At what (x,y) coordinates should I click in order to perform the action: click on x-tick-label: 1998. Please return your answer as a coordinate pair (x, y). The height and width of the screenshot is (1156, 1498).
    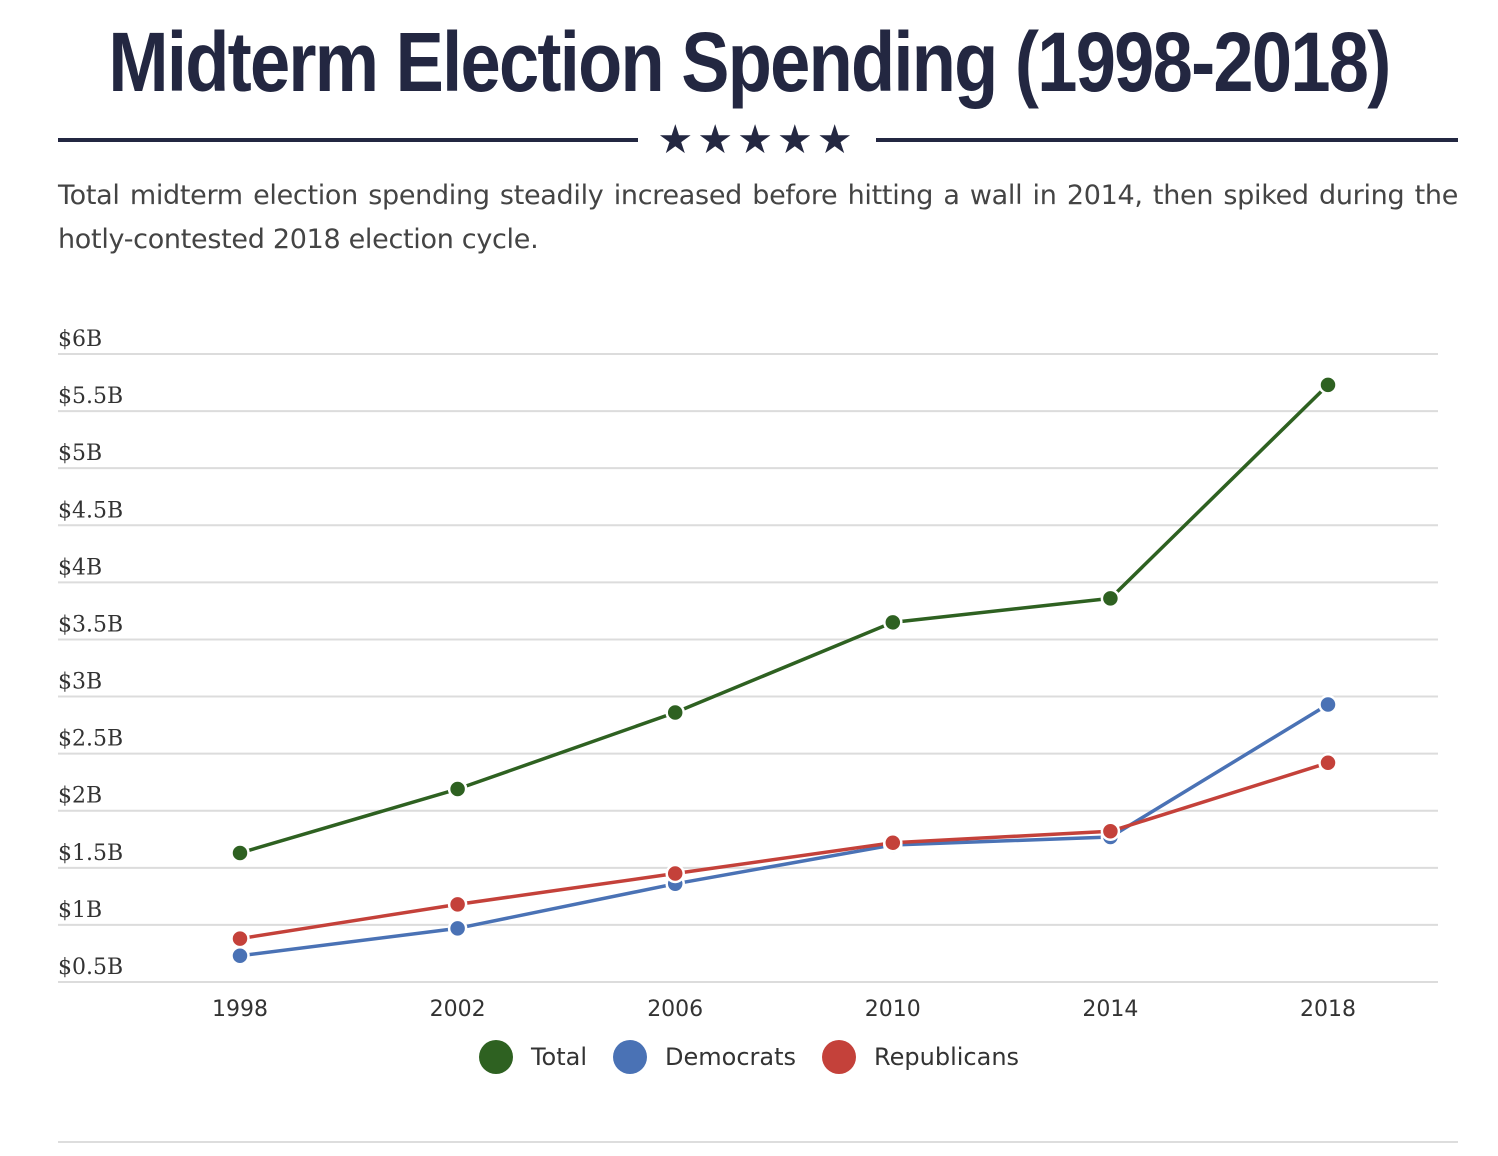
    Looking at the image, I should click on (240, 1008).